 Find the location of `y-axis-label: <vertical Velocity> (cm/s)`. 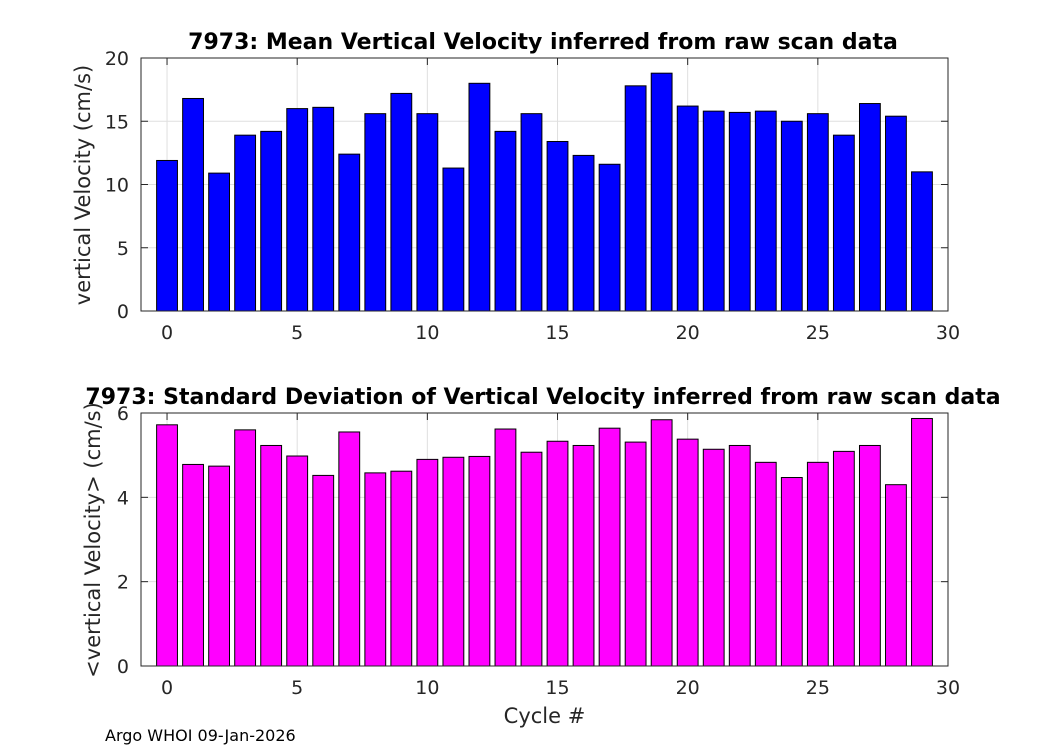

y-axis-label: <vertical Velocity> (cm/s) is located at coordinates (93, 540).